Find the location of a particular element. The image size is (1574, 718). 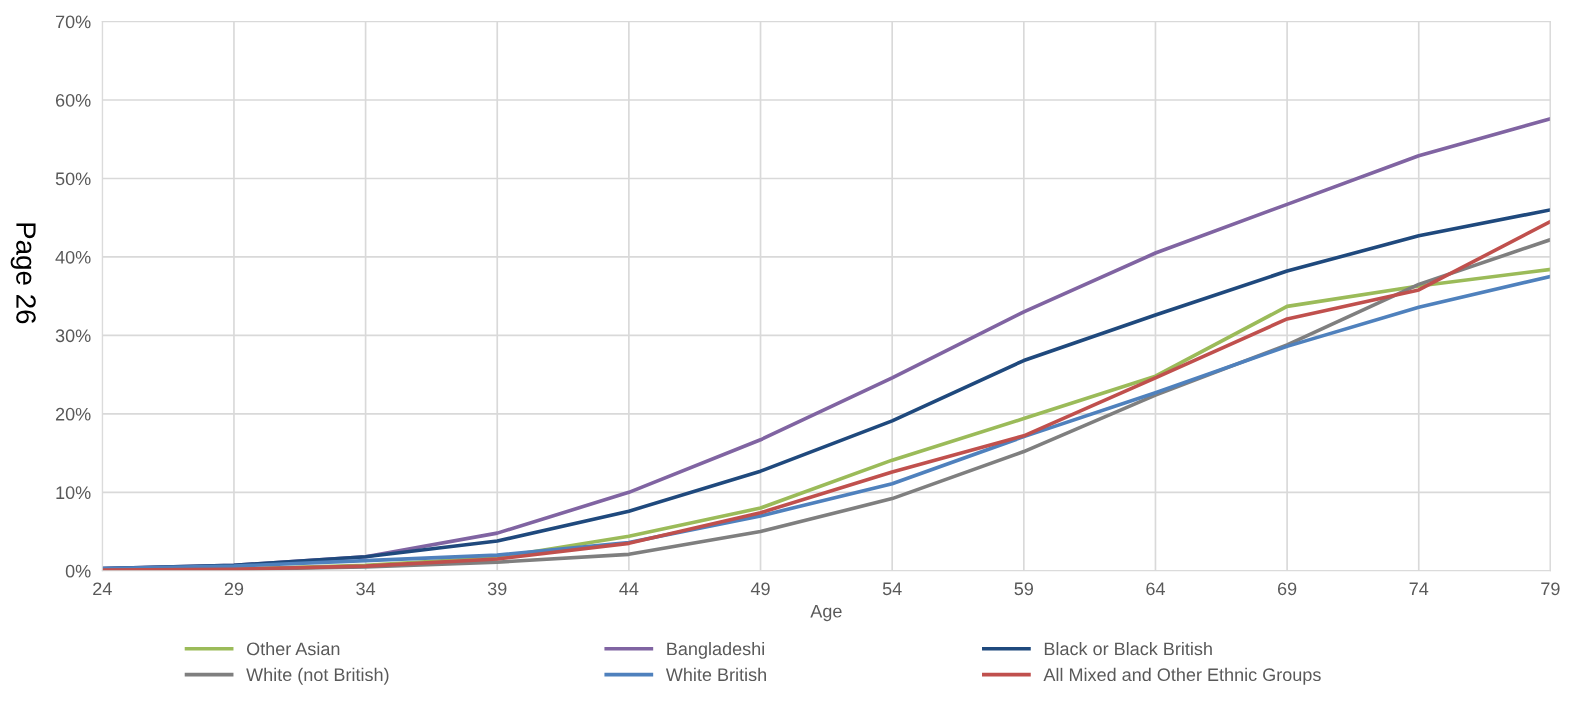

x-tick-label: 64 is located at coordinates (1155, 589).